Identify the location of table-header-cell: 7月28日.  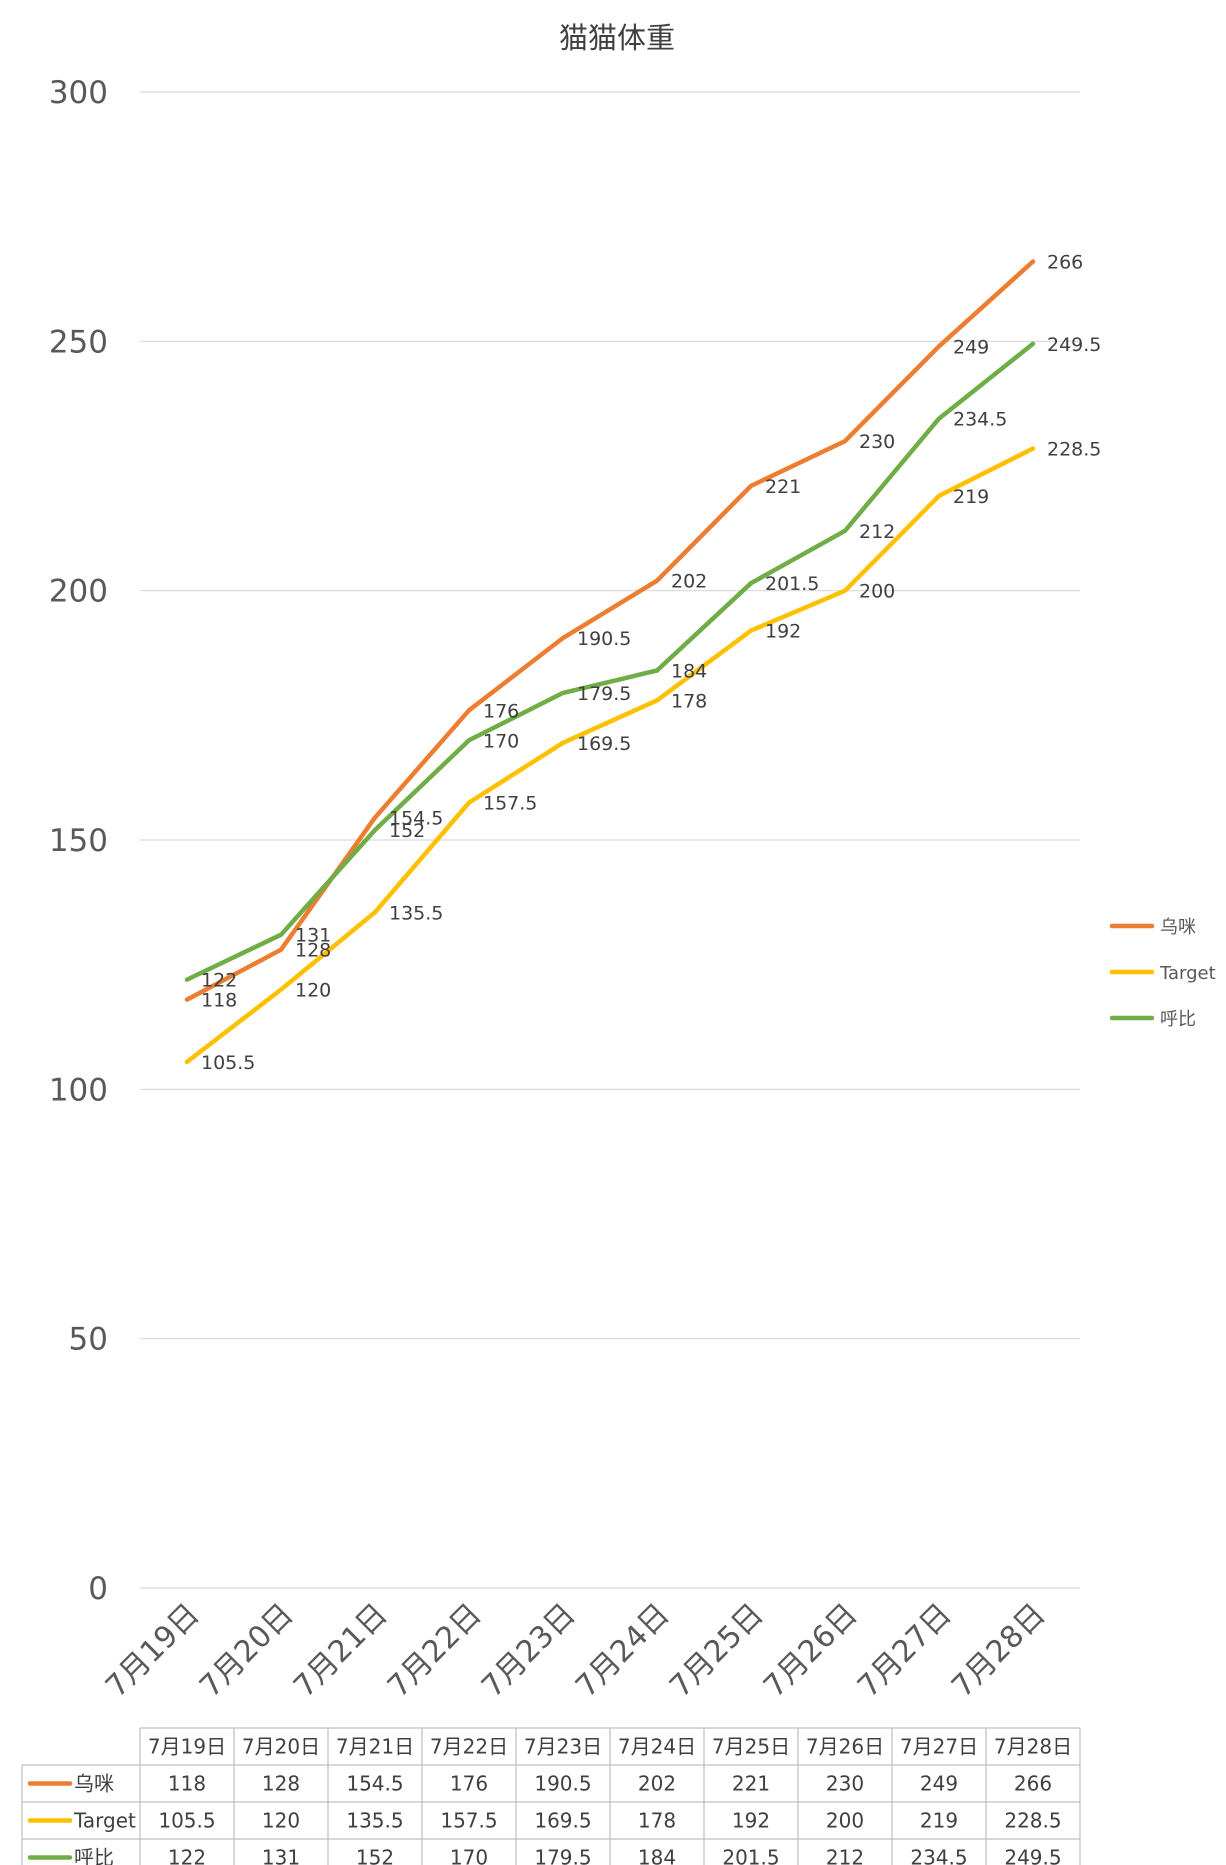
(1033, 1747).